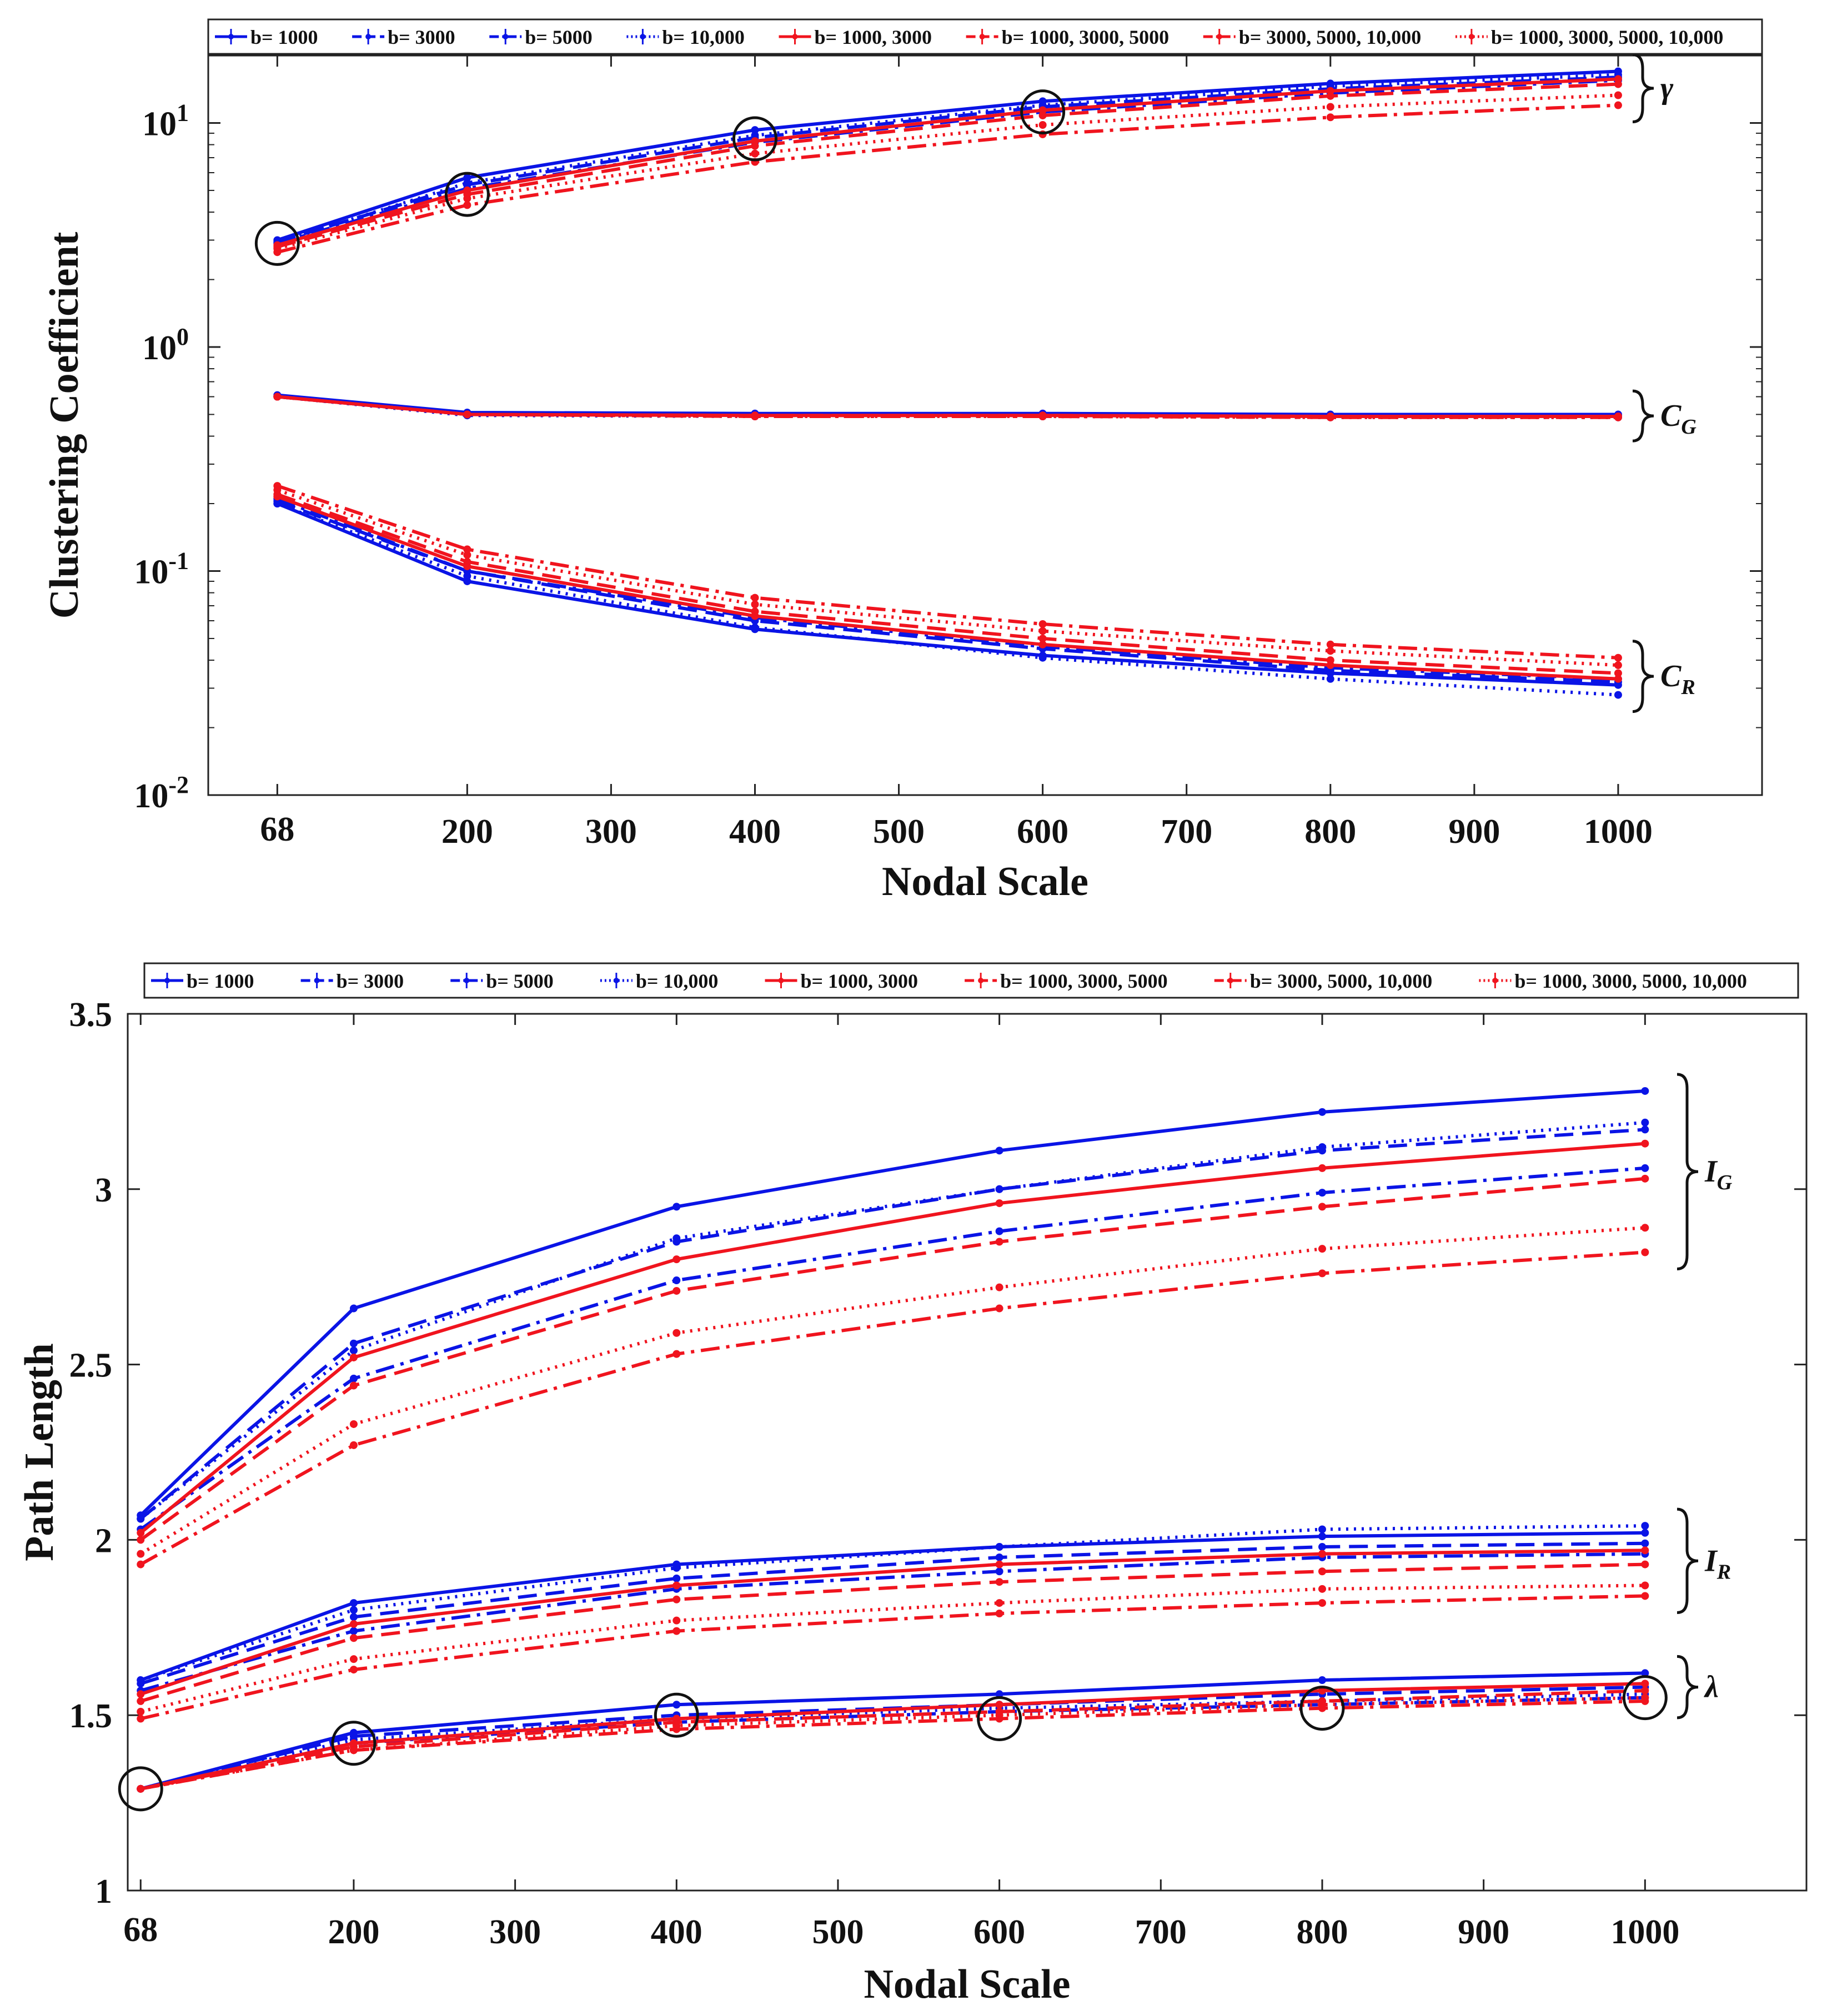  Describe the element at coordinates (91, 1015) in the screenshot. I see `y-tick-label: 3.5` at that location.